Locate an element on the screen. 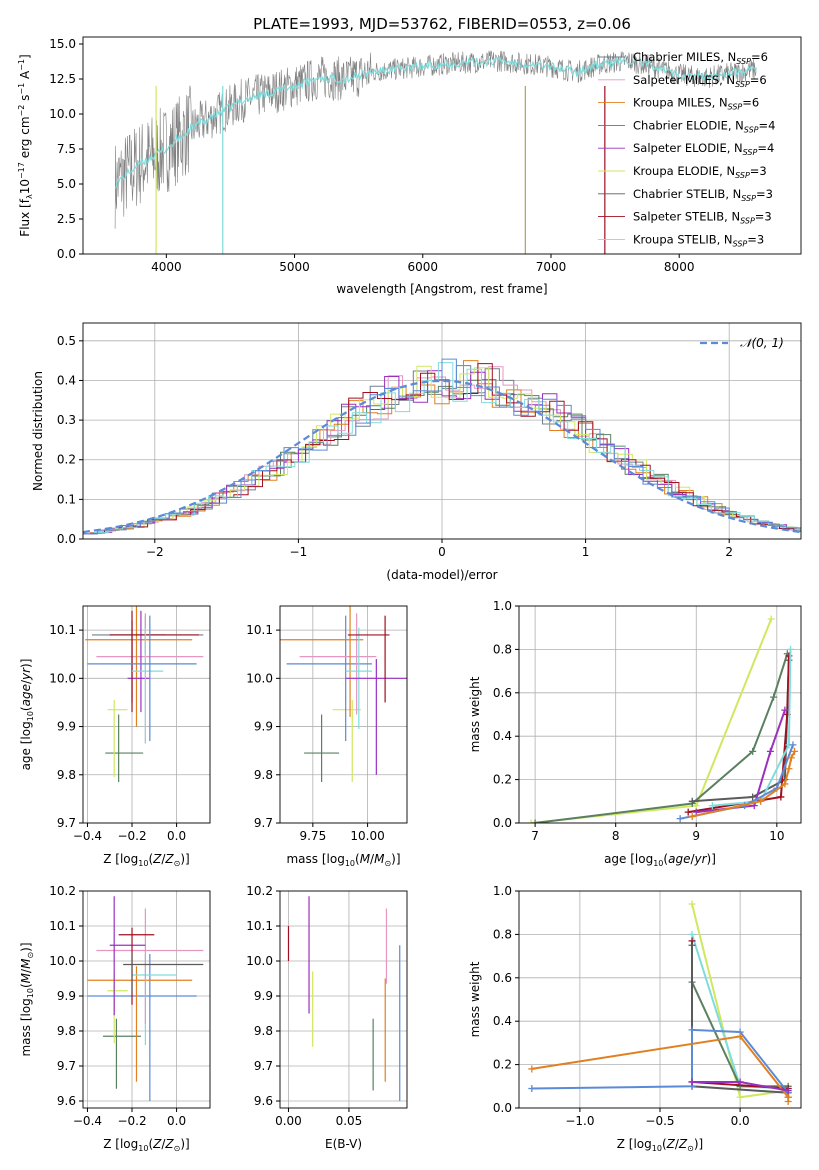 The height and width of the screenshot is (1170, 819). x-tick-label: 9 is located at coordinates (696, 836).